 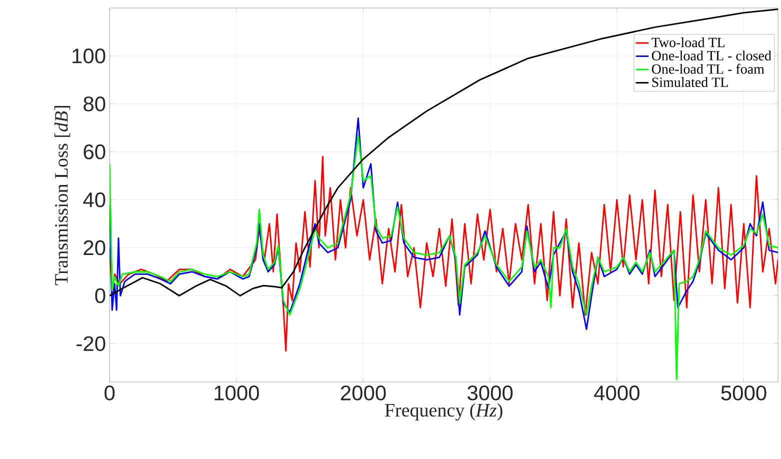 I want to click on x-tick-label: 3000, so click(x=490, y=393).